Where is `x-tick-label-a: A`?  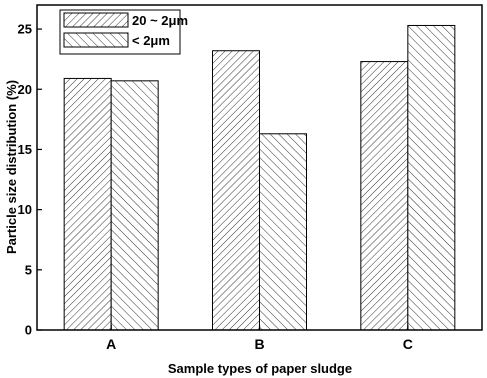
x-tick-label-a: A is located at coordinates (111, 344).